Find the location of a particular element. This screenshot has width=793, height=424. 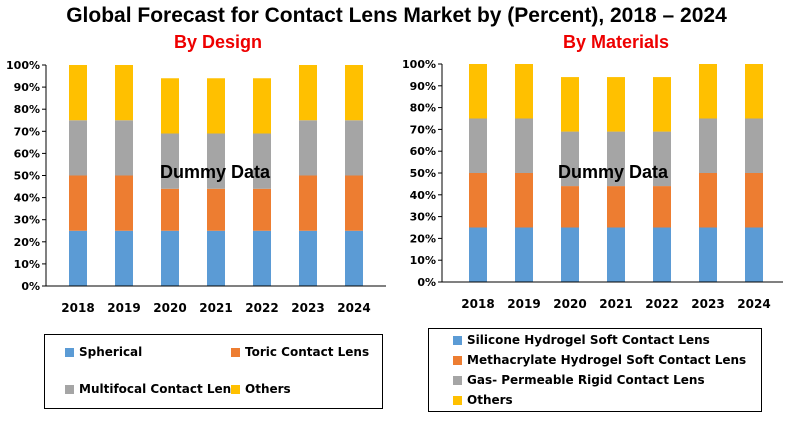

legend-item: Silicone Hydrogel Soft Contact Lens is located at coordinates (581, 340).